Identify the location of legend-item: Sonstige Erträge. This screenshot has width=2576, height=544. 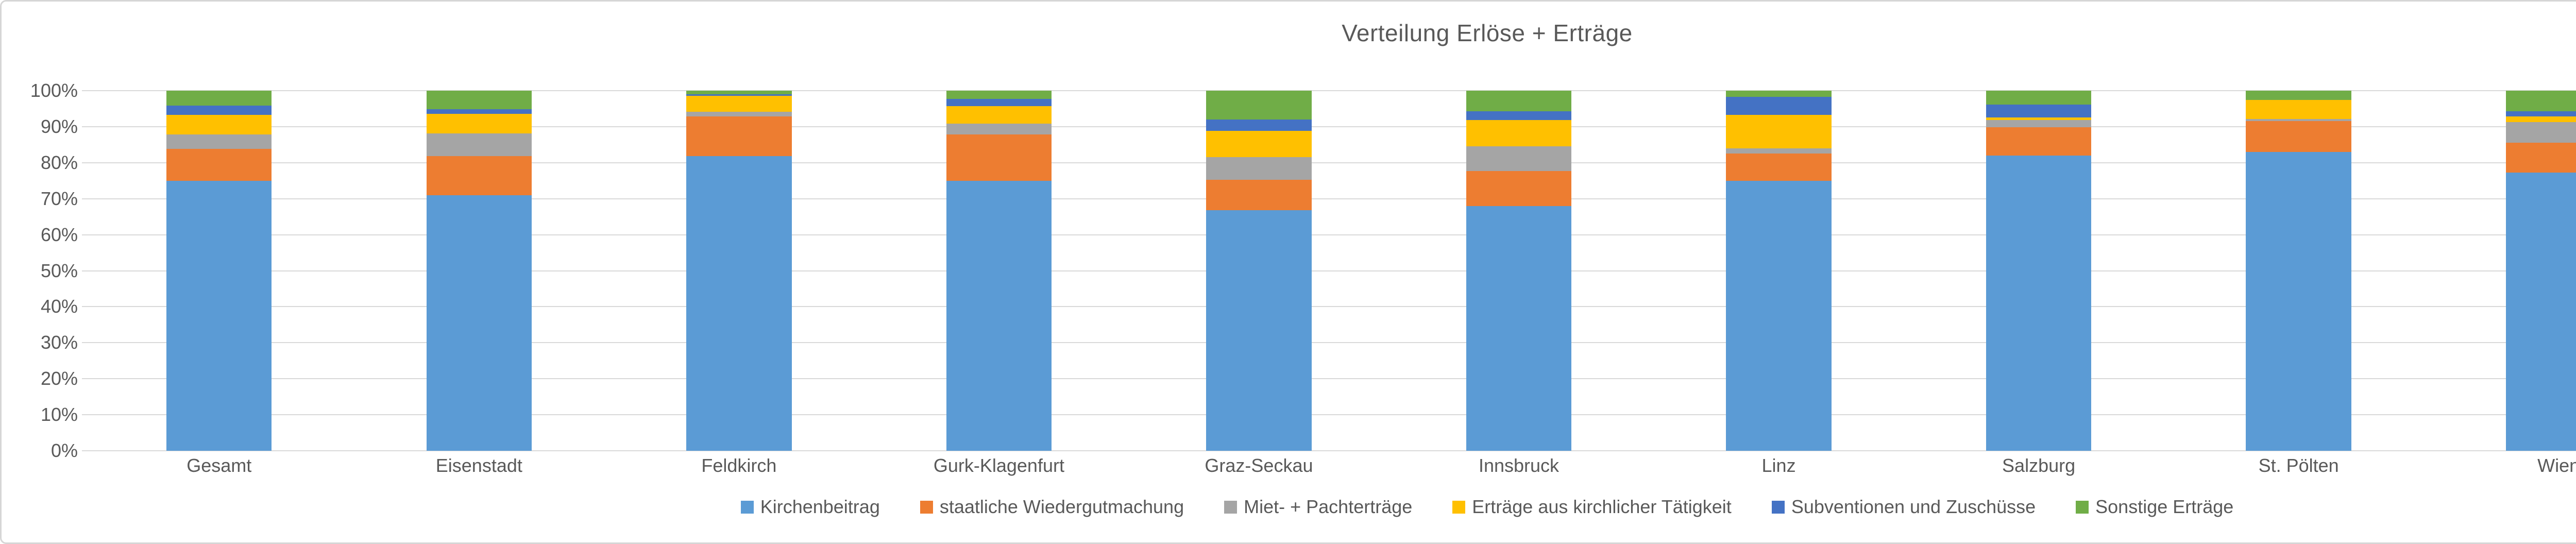
(2154, 507).